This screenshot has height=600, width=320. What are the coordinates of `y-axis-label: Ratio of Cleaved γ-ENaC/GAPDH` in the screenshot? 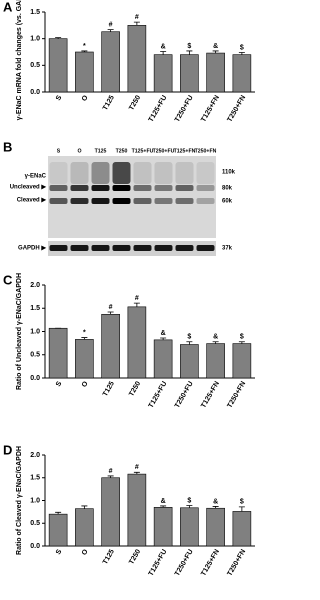 It's located at (19, 500).